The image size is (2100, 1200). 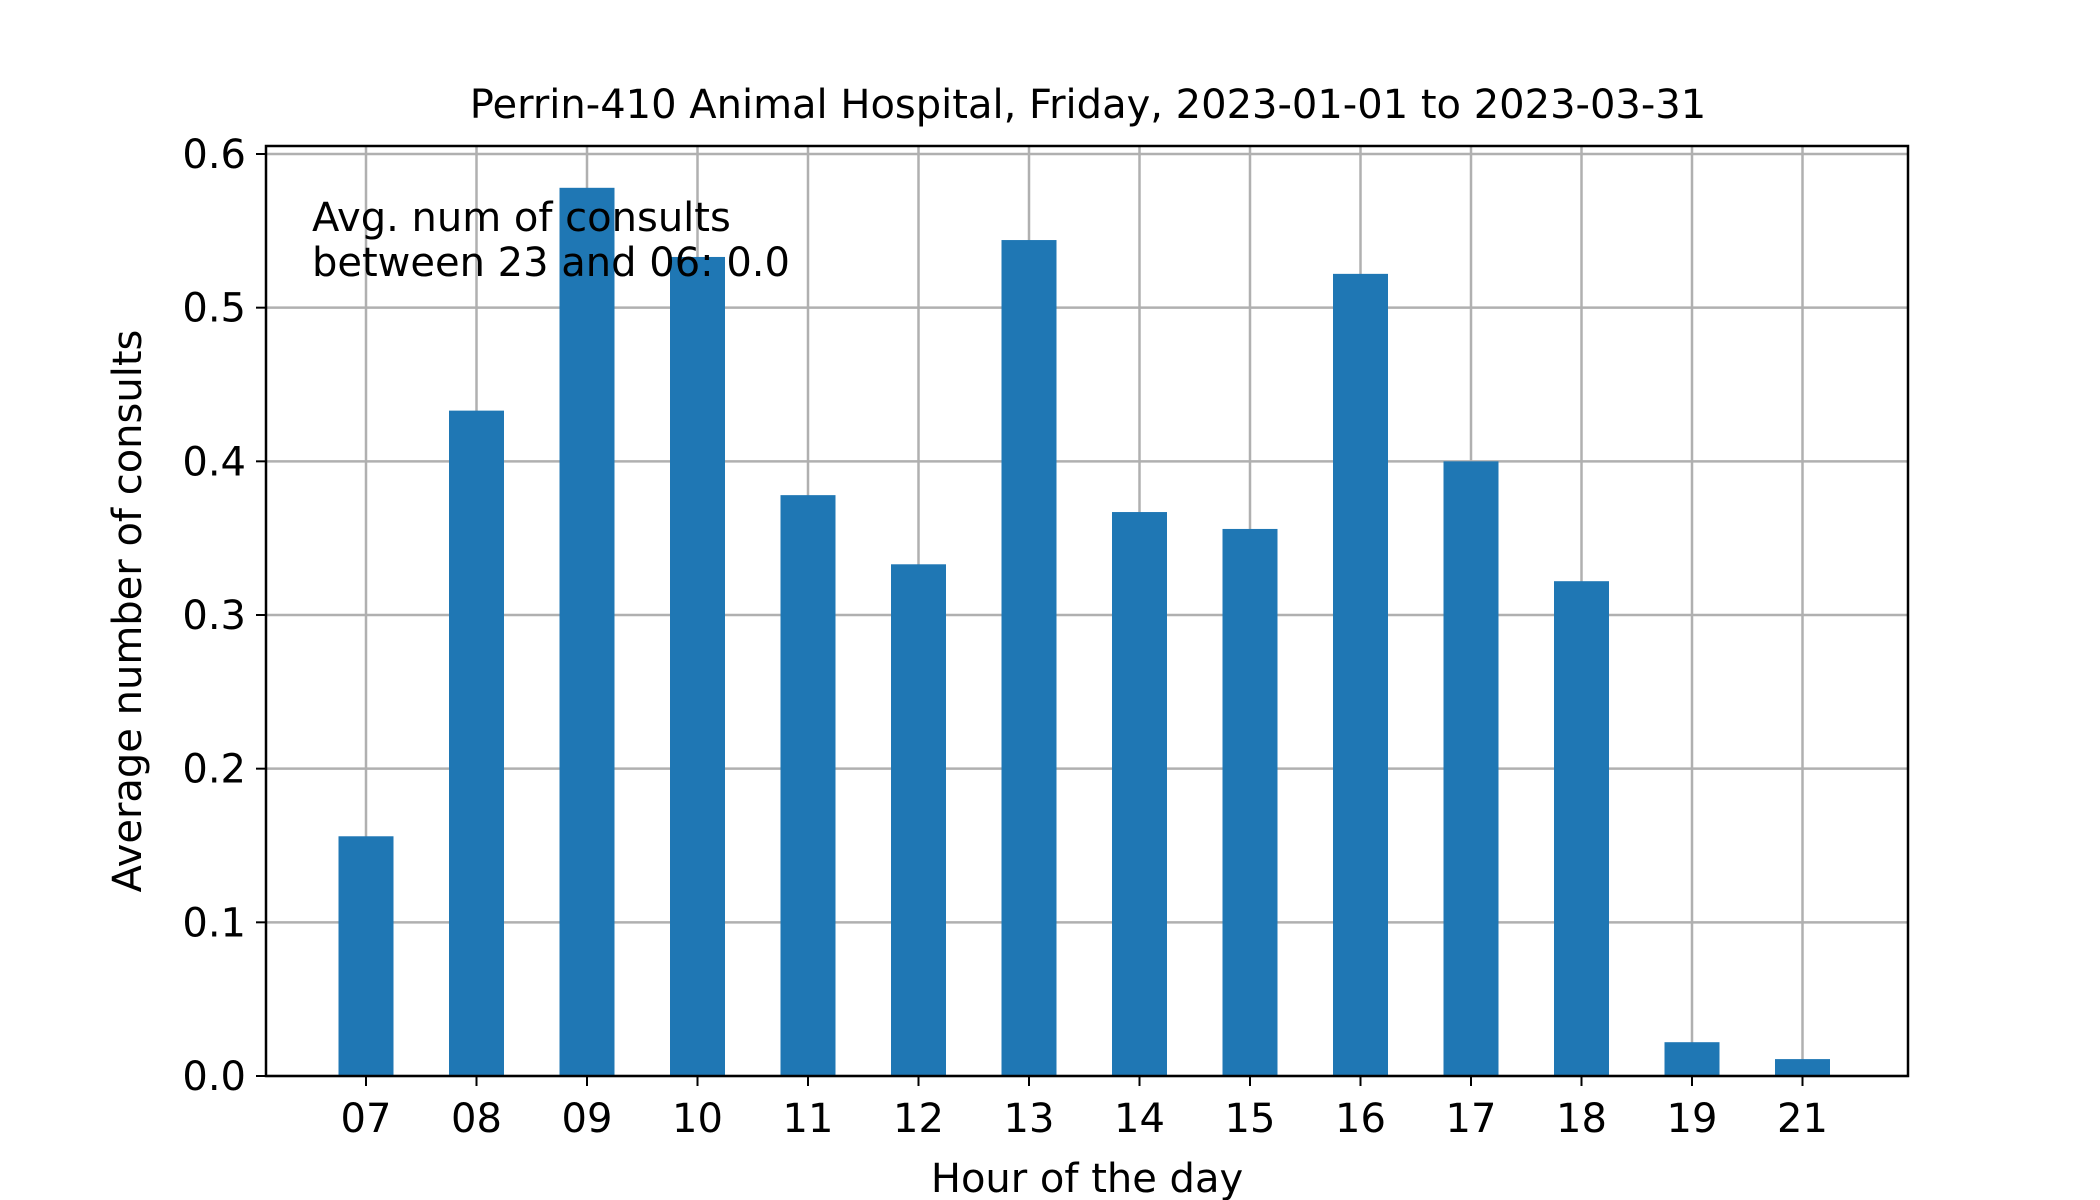 I want to click on x-tick-label: 07, so click(x=366, y=1119).